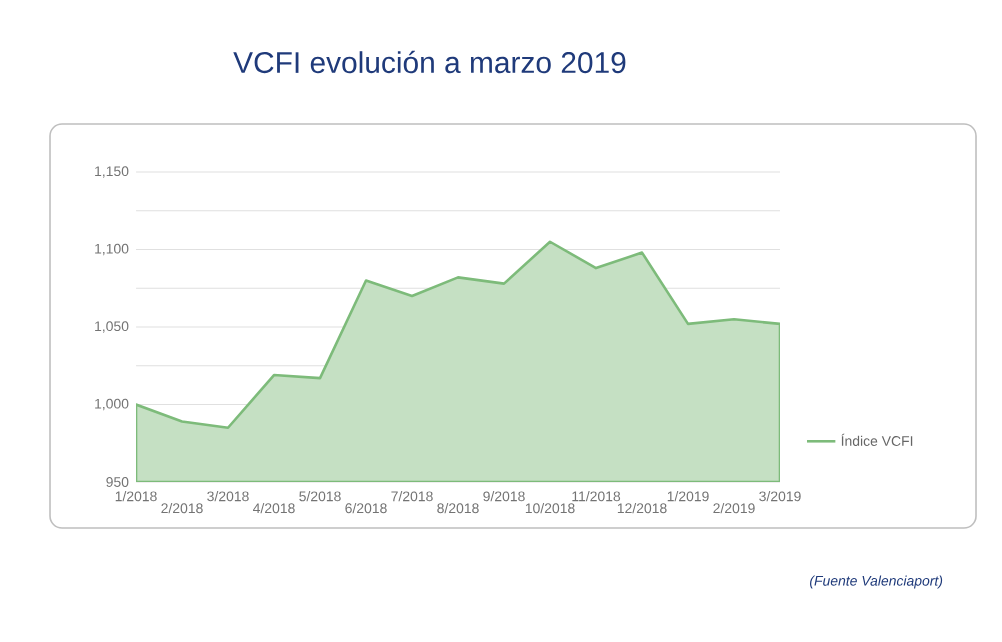 The width and height of the screenshot is (1002, 642). Describe the element at coordinates (429, 62) in the screenshot. I see `chart-title: VCFI evolución a marzo 2019` at that location.